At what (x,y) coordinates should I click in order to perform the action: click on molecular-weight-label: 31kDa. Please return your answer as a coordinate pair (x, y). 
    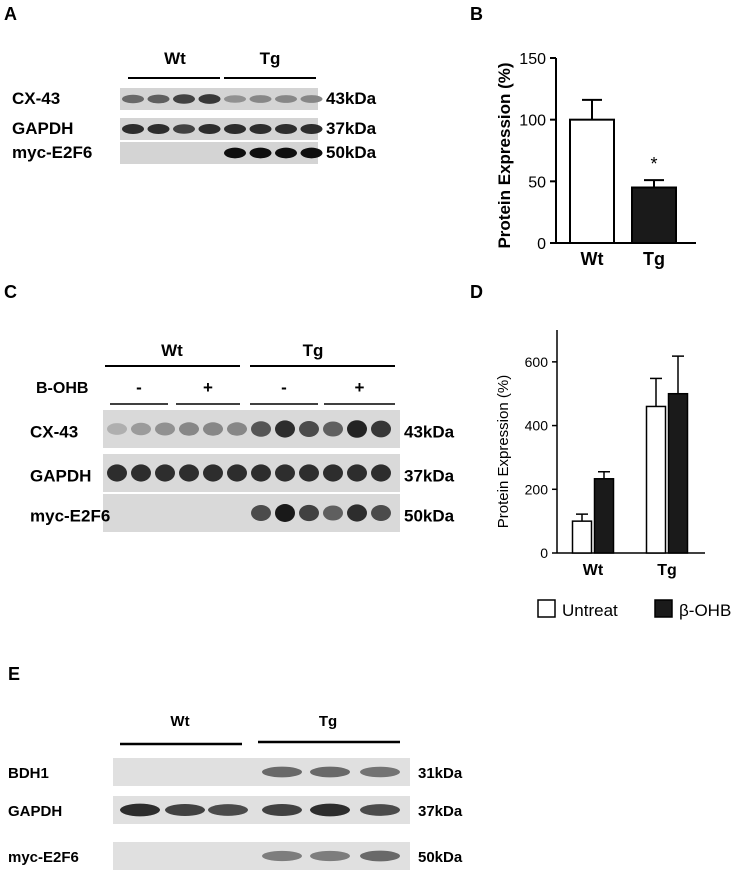
    Looking at the image, I should click on (440, 773).